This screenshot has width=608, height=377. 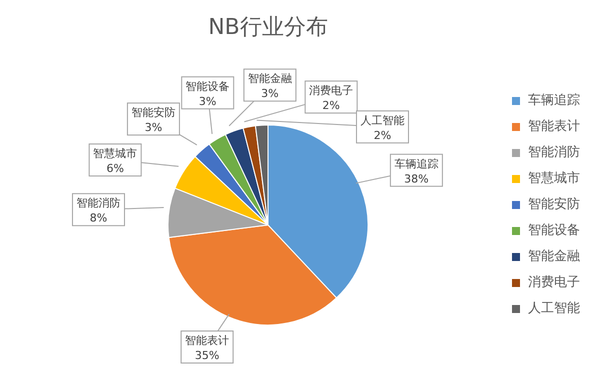 I want to click on legend-label: 智能消防, so click(x=554, y=153).